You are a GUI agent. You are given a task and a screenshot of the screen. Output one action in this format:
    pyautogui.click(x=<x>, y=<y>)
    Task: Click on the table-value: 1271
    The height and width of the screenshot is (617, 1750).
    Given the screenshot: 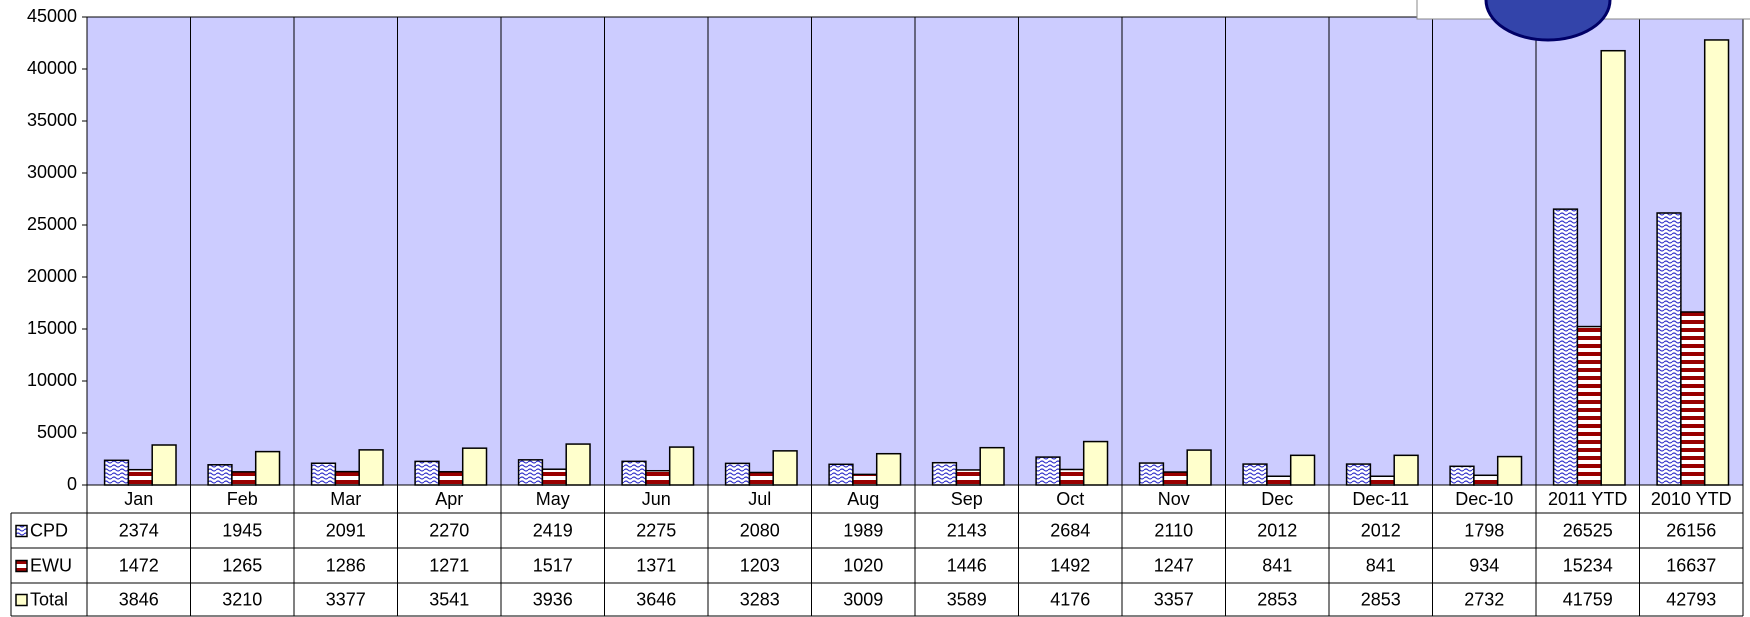 What is the action you would take?
    pyautogui.click(x=449, y=565)
    